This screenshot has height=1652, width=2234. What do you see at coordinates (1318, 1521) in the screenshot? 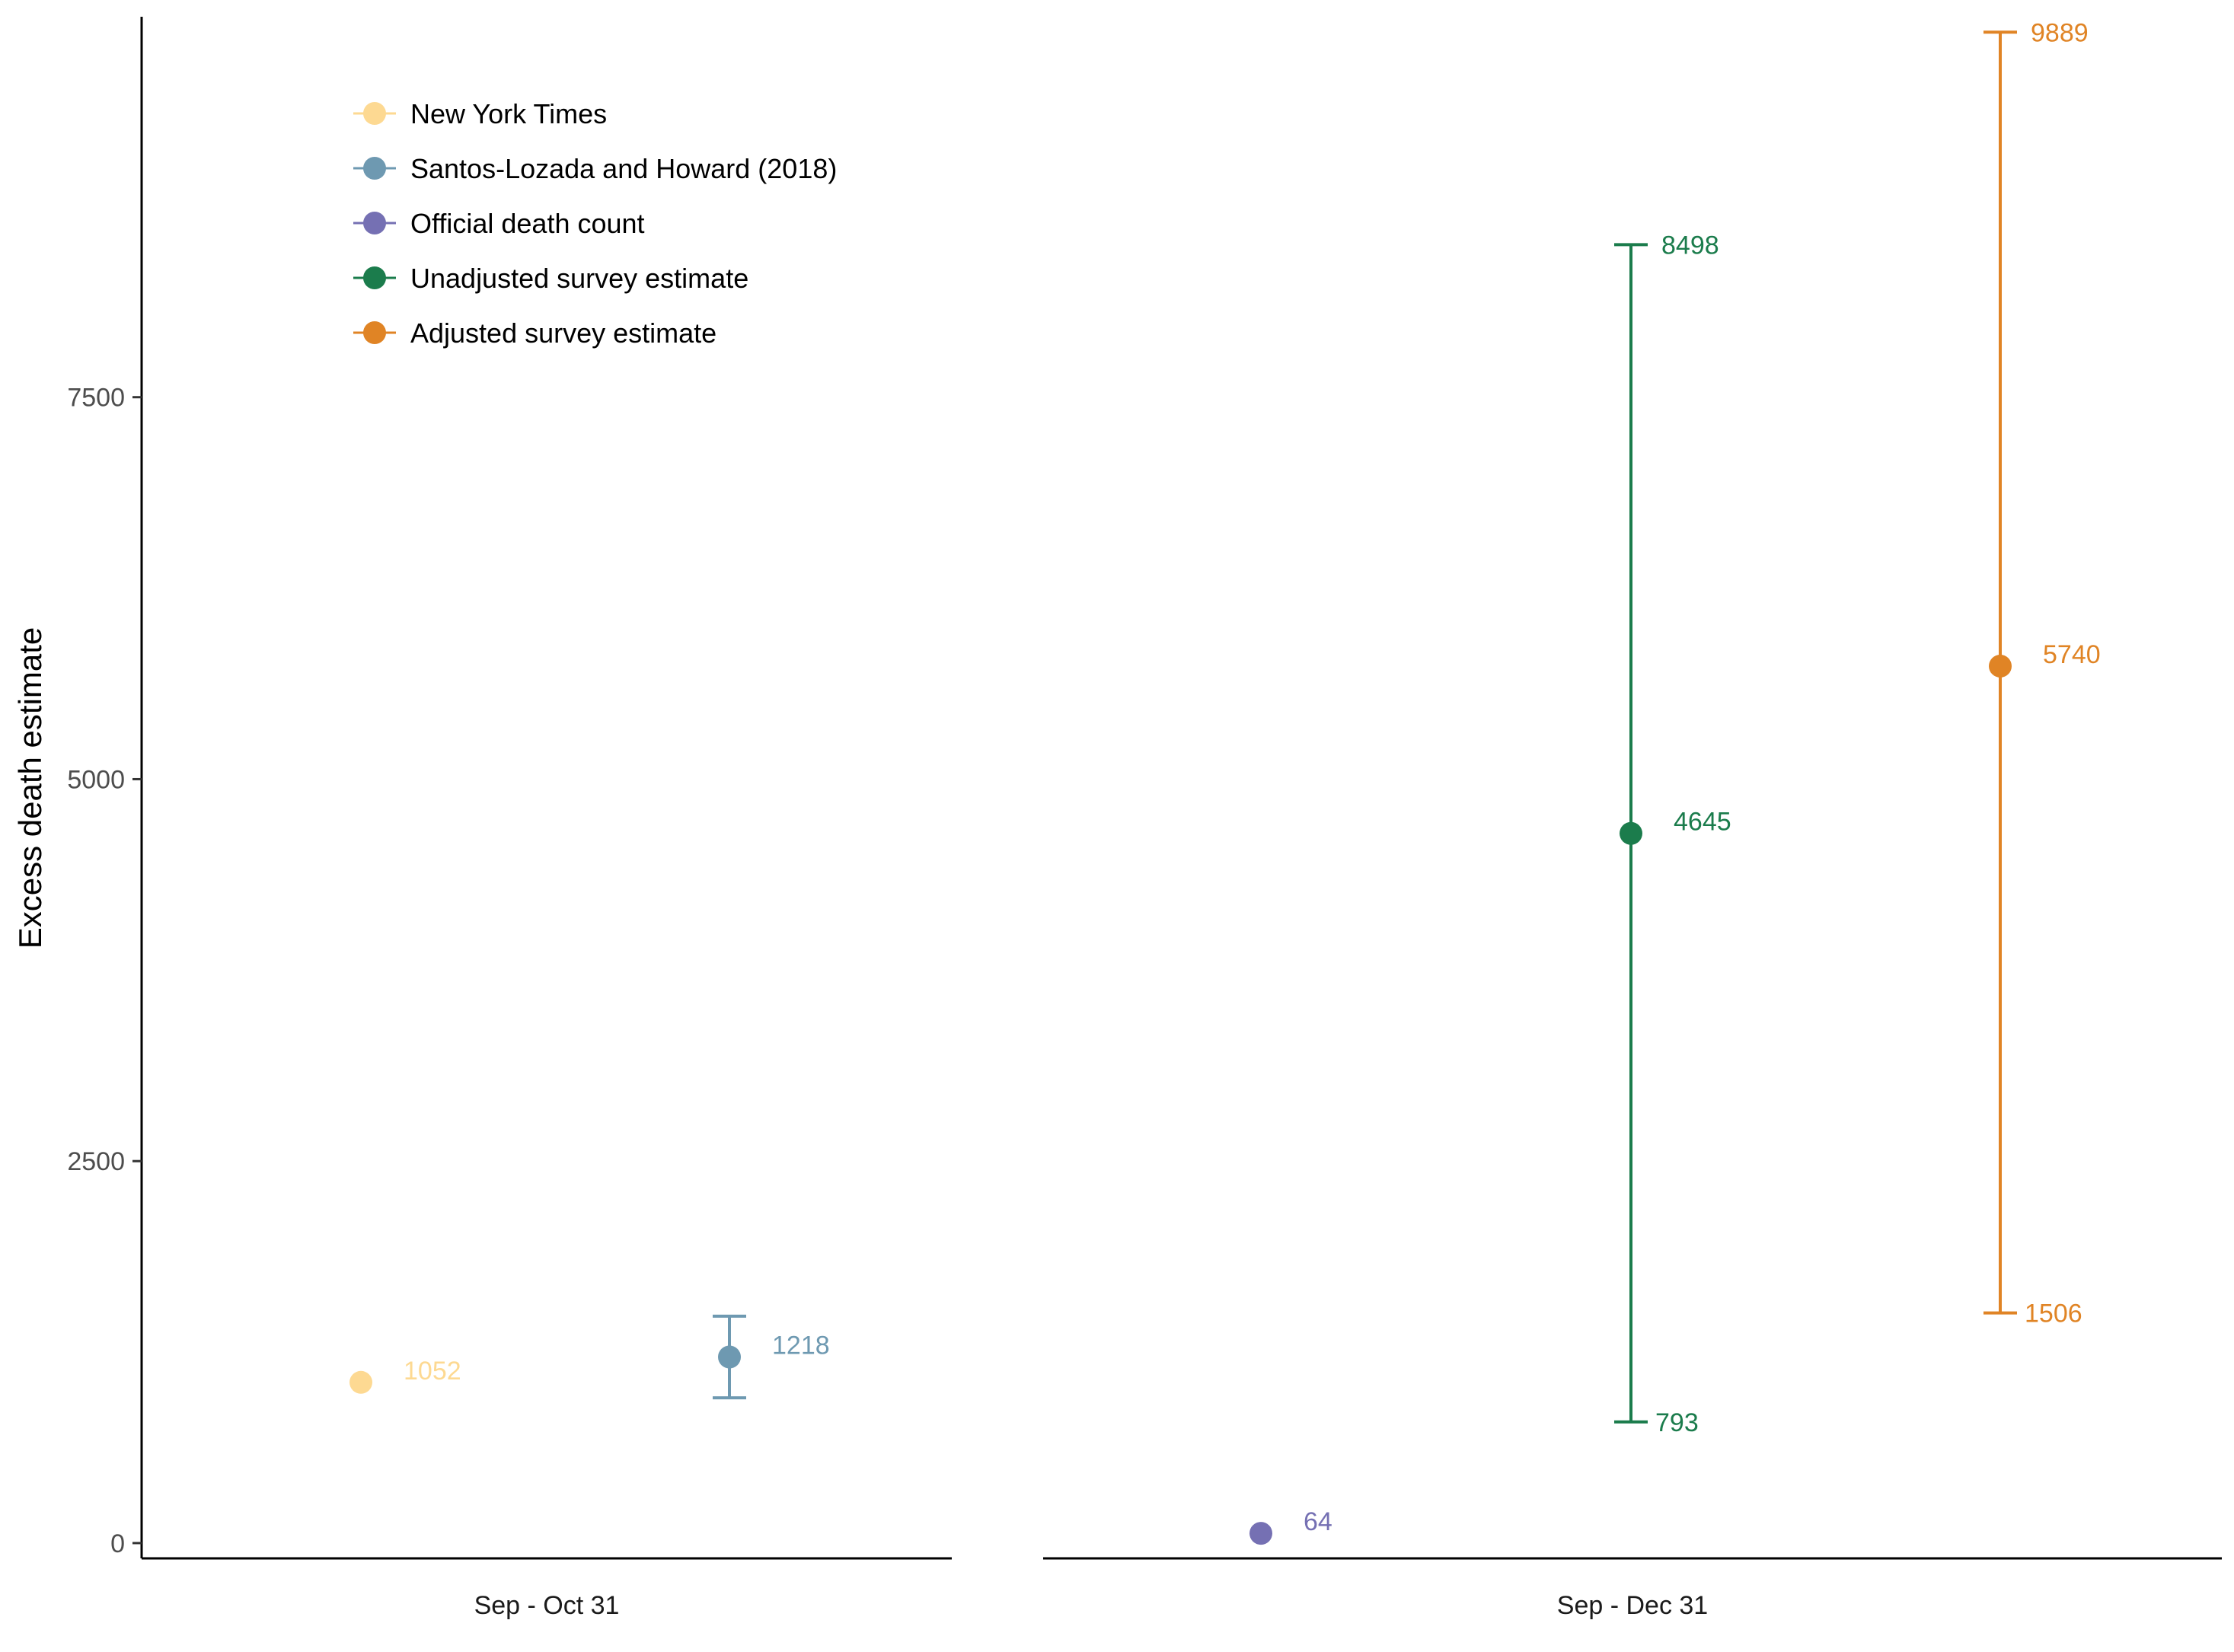
I see `value-label: 64` at bounding box center [1318, 1521].